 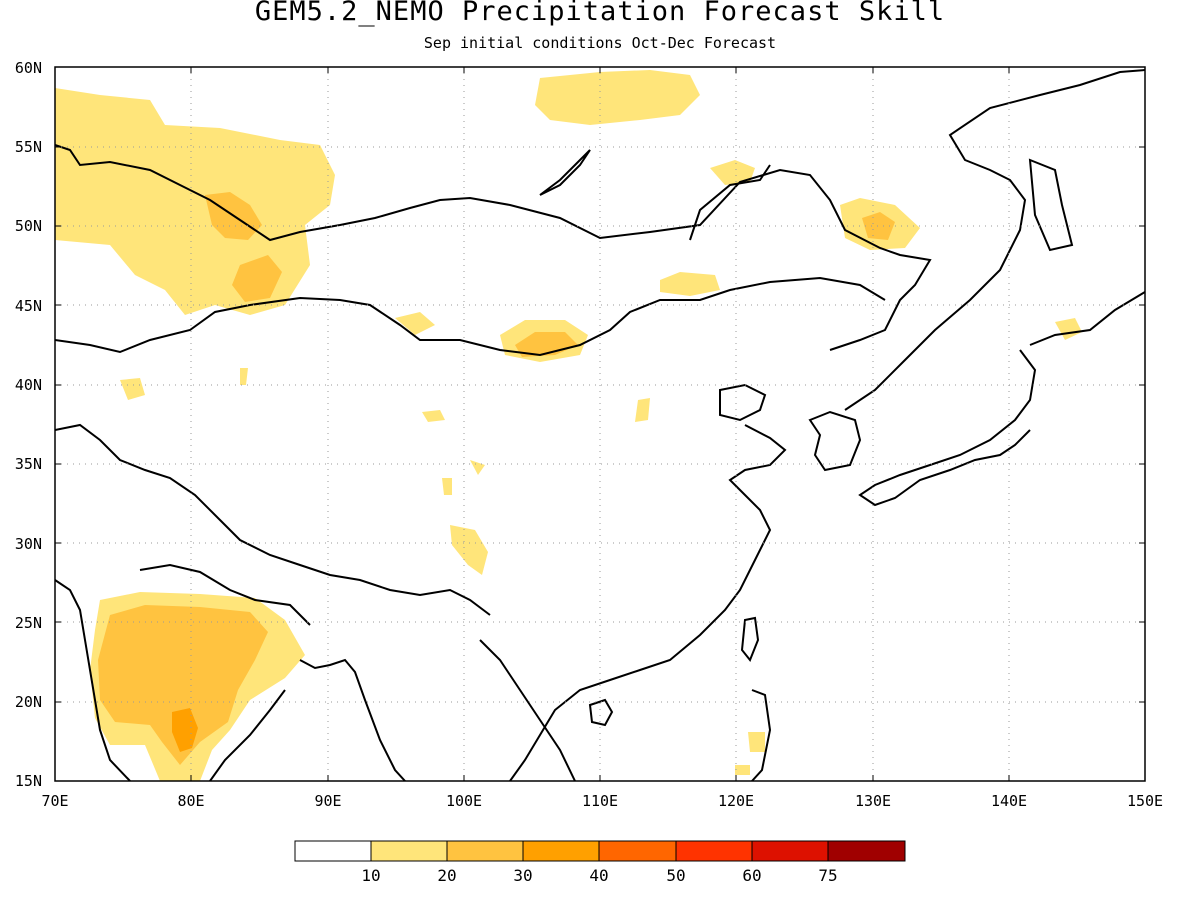 I want to click on lon-tick-label: 130E, so click(x=873, y=801).